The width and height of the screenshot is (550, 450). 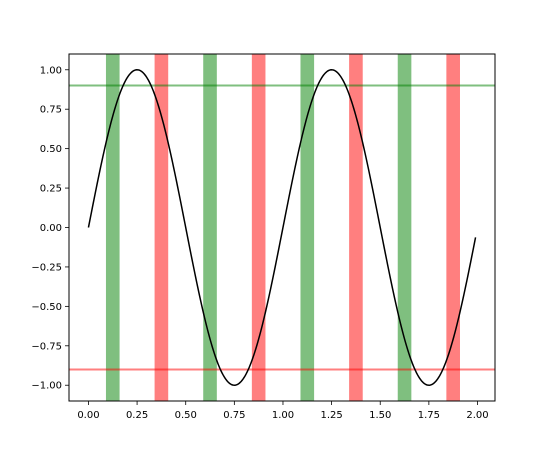 I want to click on y-tick-label: −1.00, so click(x=46, y=386).